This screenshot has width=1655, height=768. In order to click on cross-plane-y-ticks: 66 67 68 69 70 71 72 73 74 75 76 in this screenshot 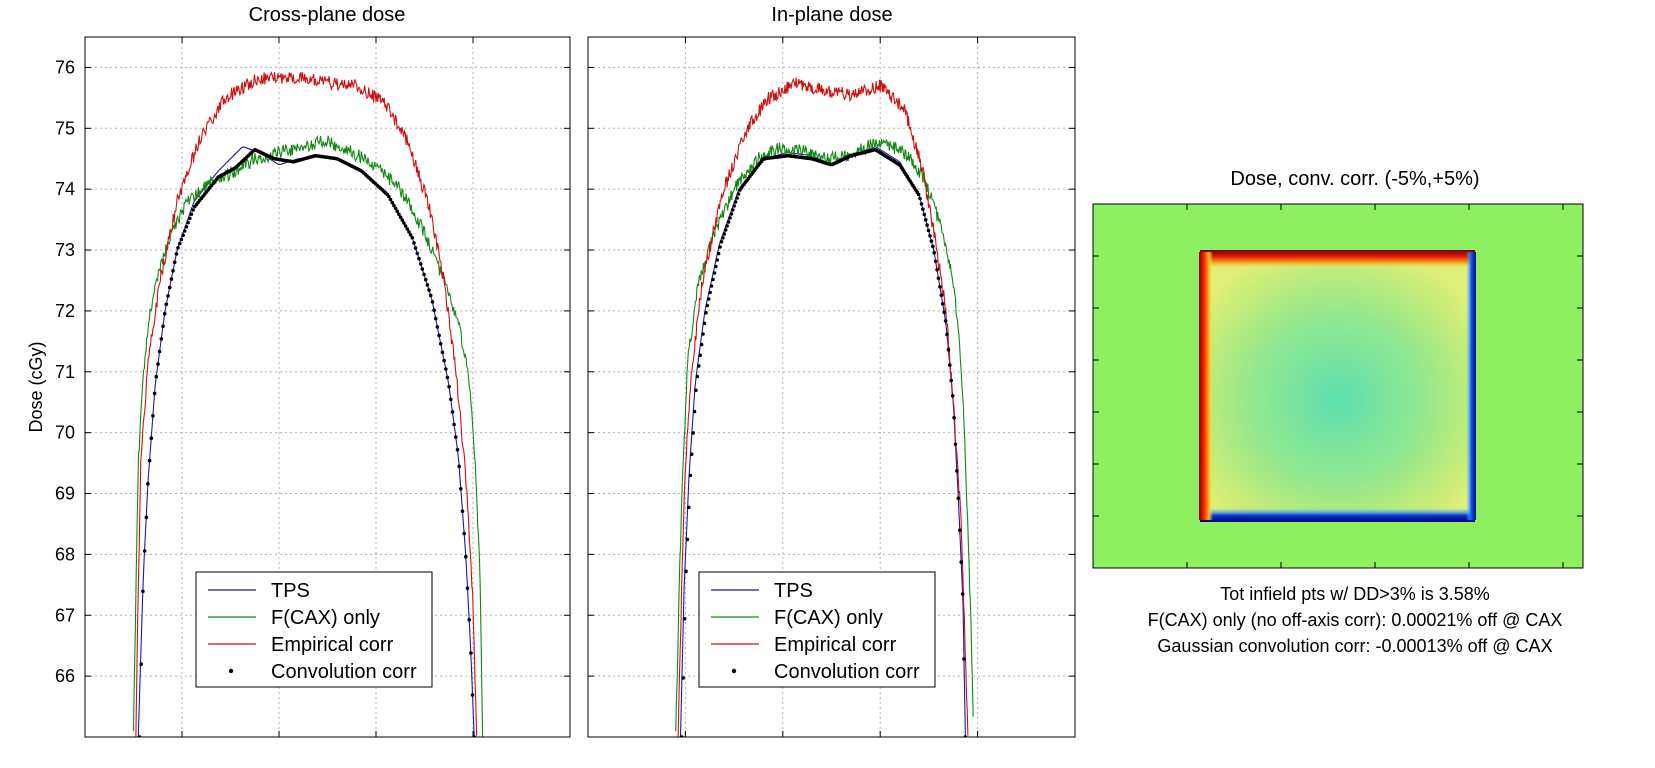, I will do `click(65, 371)`.